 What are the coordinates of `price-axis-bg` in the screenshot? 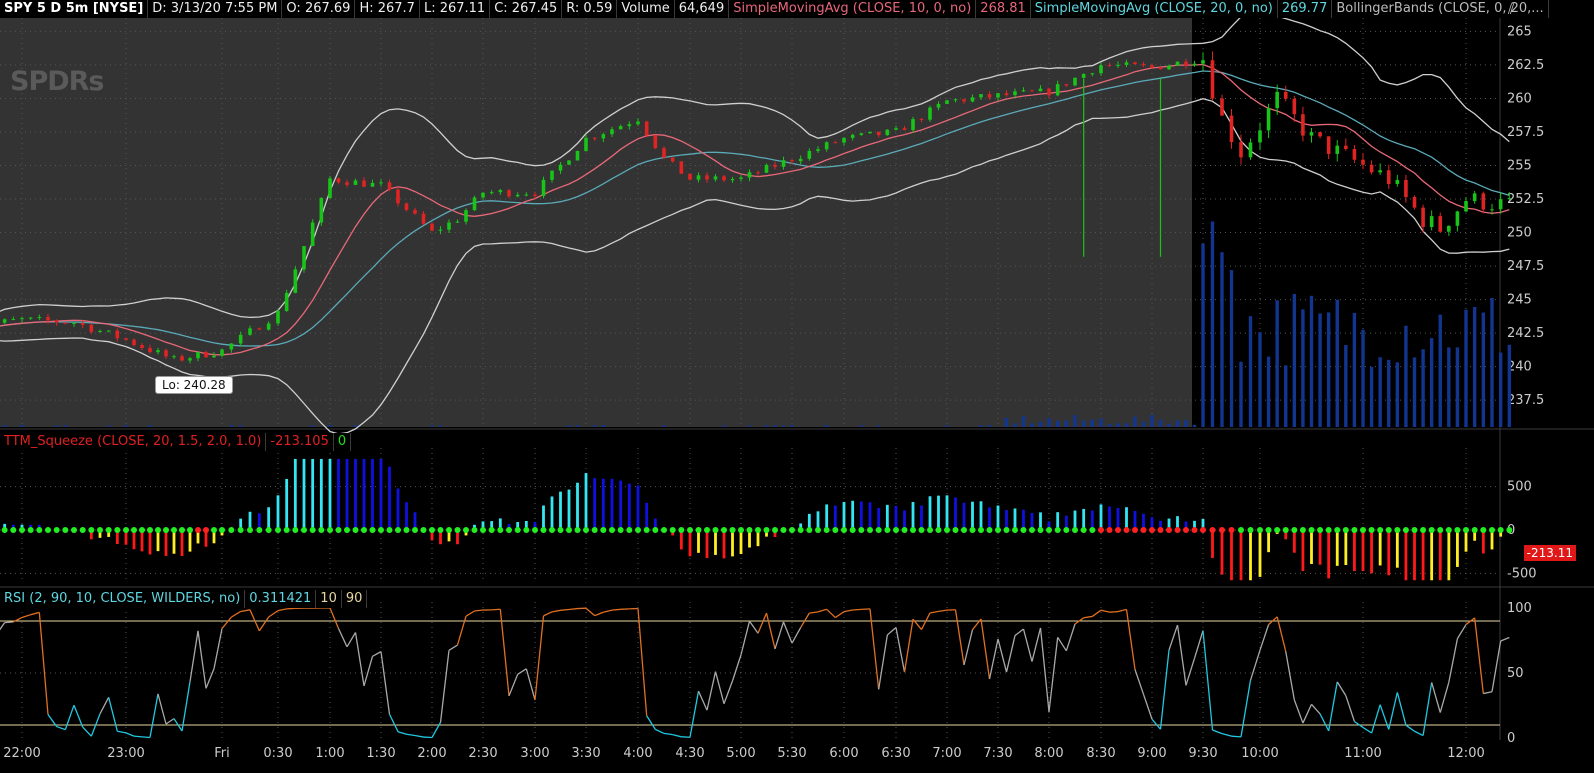 It's located at (1547, 222).